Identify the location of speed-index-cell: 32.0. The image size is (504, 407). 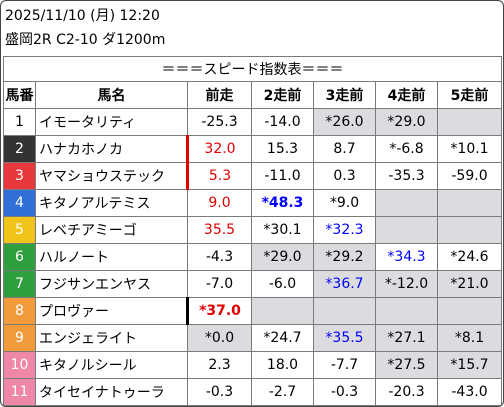
(219, 149).